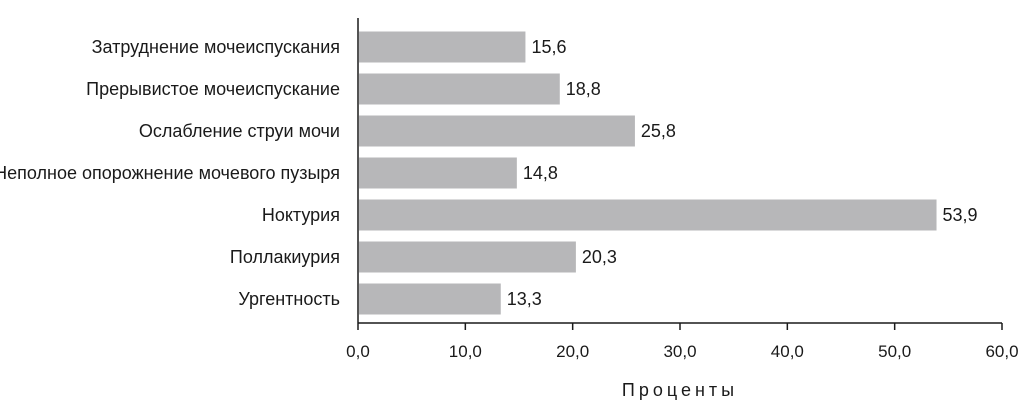 This screenshot has width=1024, height=408. I want to click on category-label-4: Неполное опорожнение мочевого пузыря, so click(170, 173).